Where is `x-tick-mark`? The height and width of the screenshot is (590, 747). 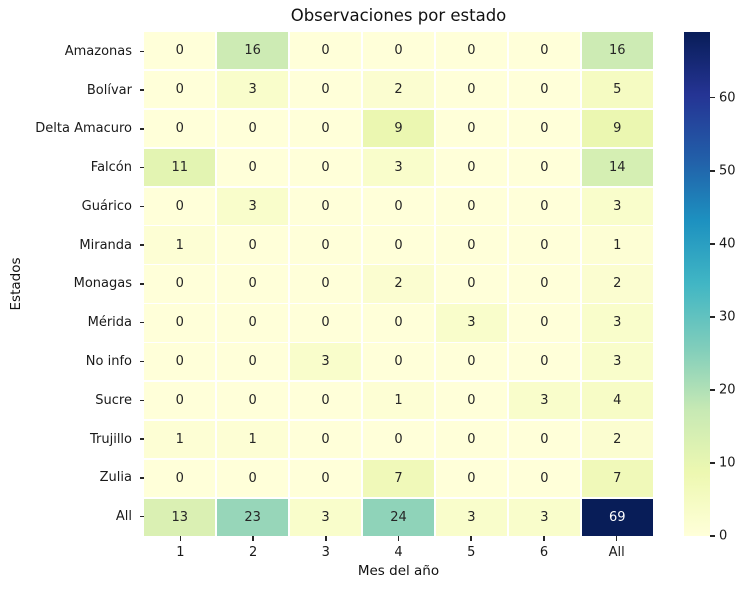 x-tick-mark is located at coordinates (471, 538).